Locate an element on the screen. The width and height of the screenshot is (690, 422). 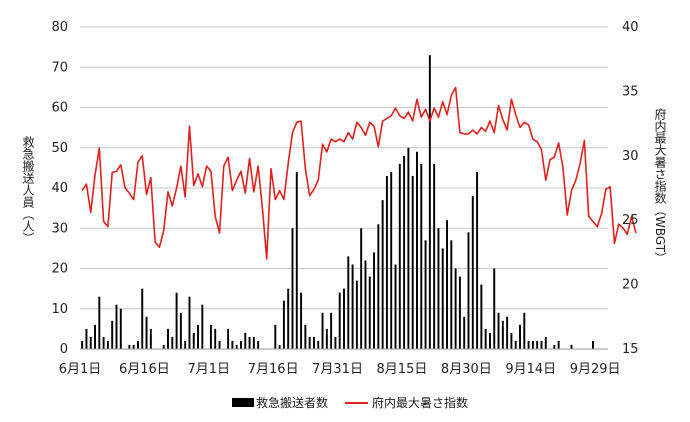
legend-bar-swatch is located at coordinates (243, 402).